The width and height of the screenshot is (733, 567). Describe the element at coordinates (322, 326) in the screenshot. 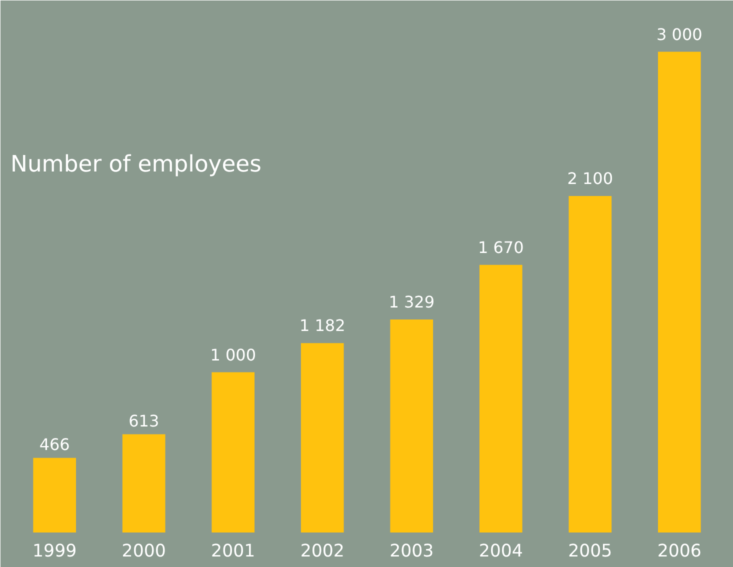

I see `data-label: 1 182` at that location.